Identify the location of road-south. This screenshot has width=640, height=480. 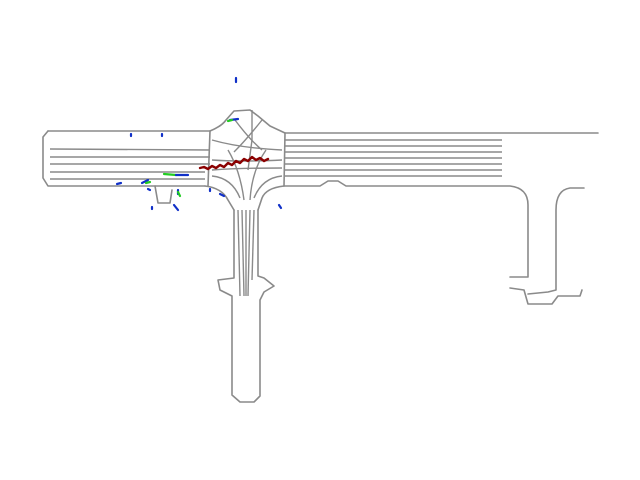
(246, 306).